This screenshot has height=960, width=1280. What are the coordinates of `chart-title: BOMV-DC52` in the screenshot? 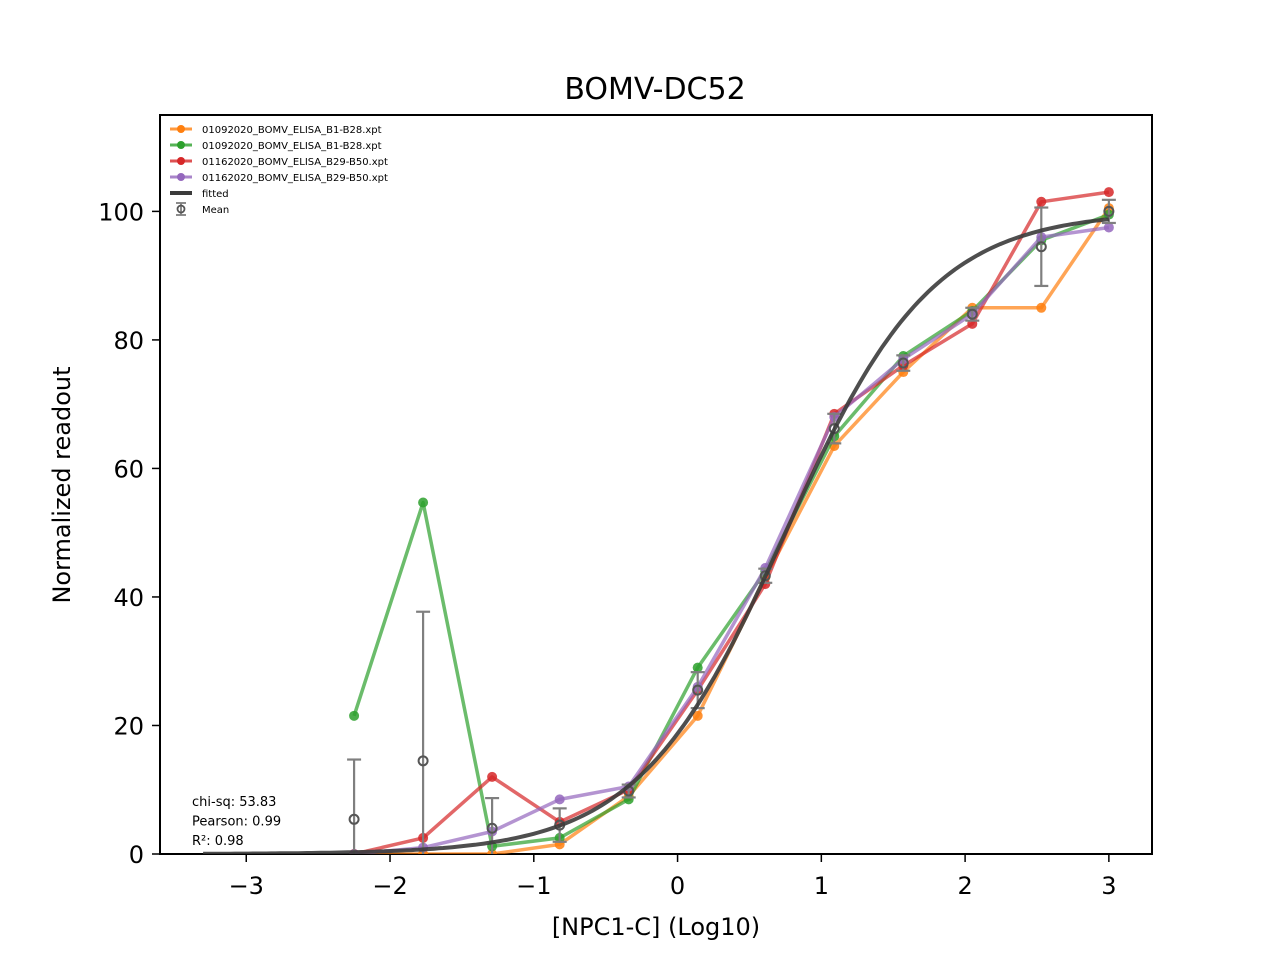 It's located at (654, 89).